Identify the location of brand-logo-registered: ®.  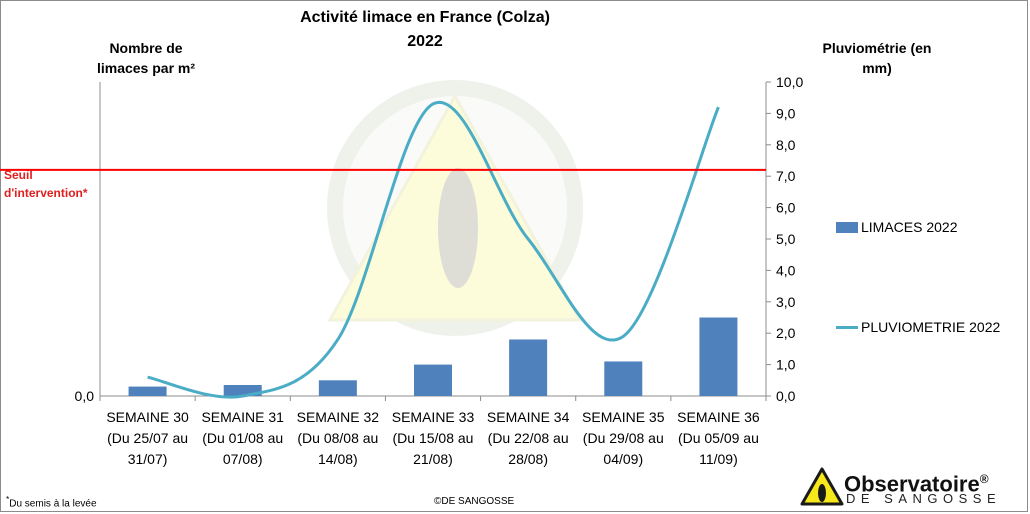
(984, 479).